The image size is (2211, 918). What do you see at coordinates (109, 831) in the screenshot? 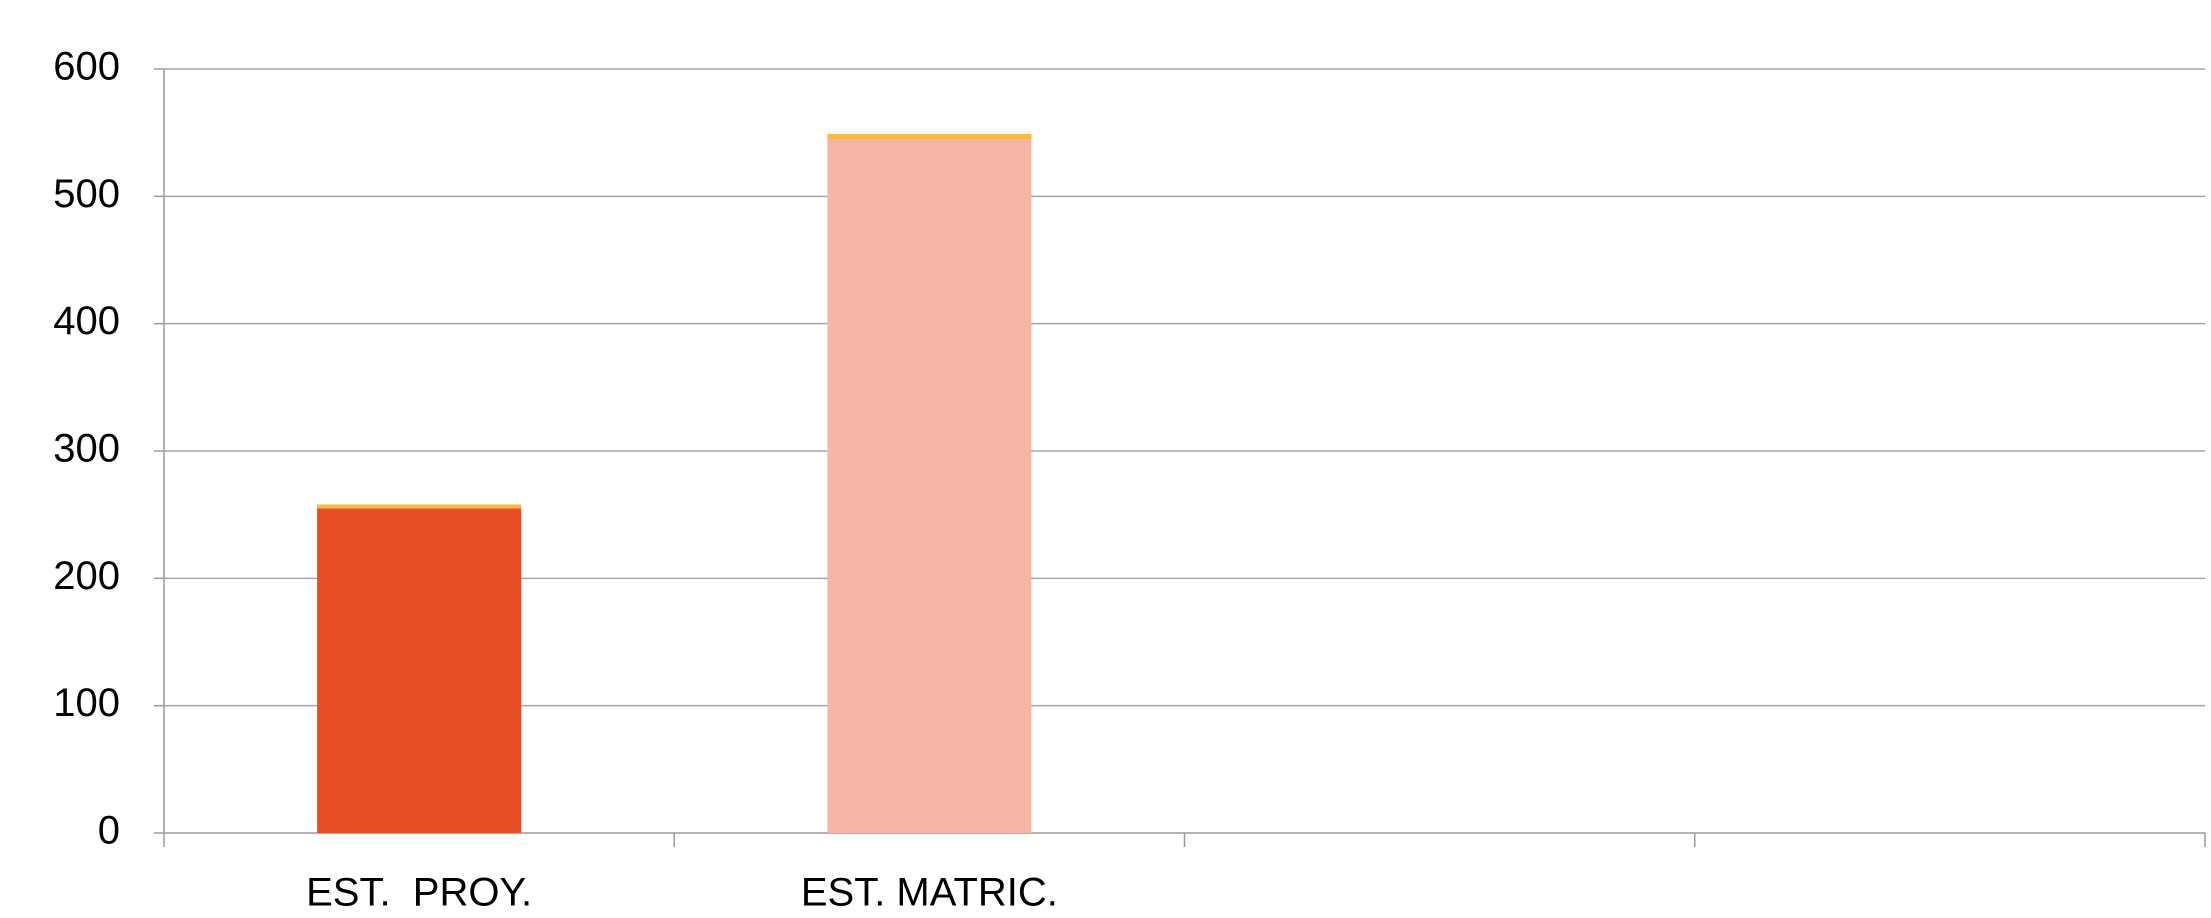
I see `y-tick-label: 0` at bounding box center [109, 831].